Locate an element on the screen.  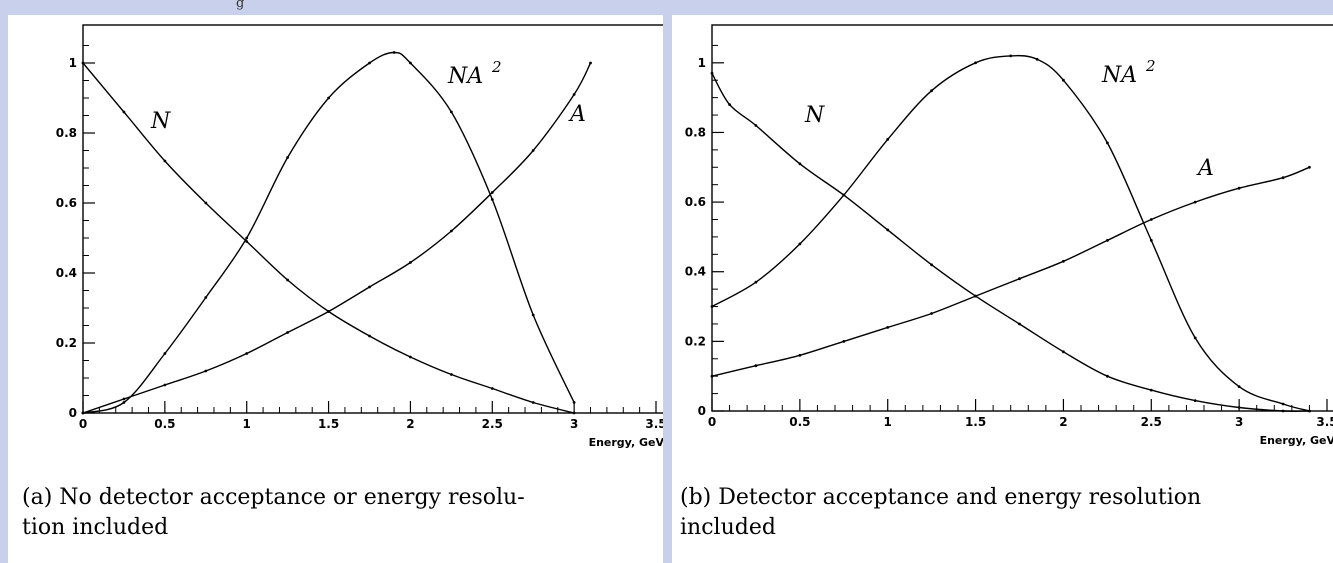
top-strip: g is located at coordinates (666, 7).